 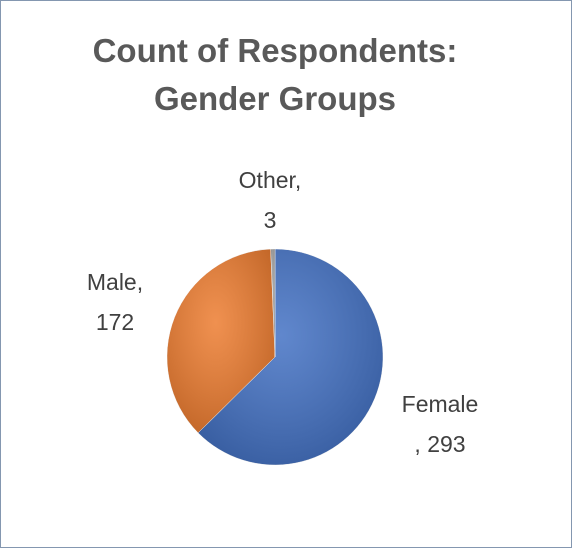 I want to click on data-label: Female , 293, so click(x=440, y=424).